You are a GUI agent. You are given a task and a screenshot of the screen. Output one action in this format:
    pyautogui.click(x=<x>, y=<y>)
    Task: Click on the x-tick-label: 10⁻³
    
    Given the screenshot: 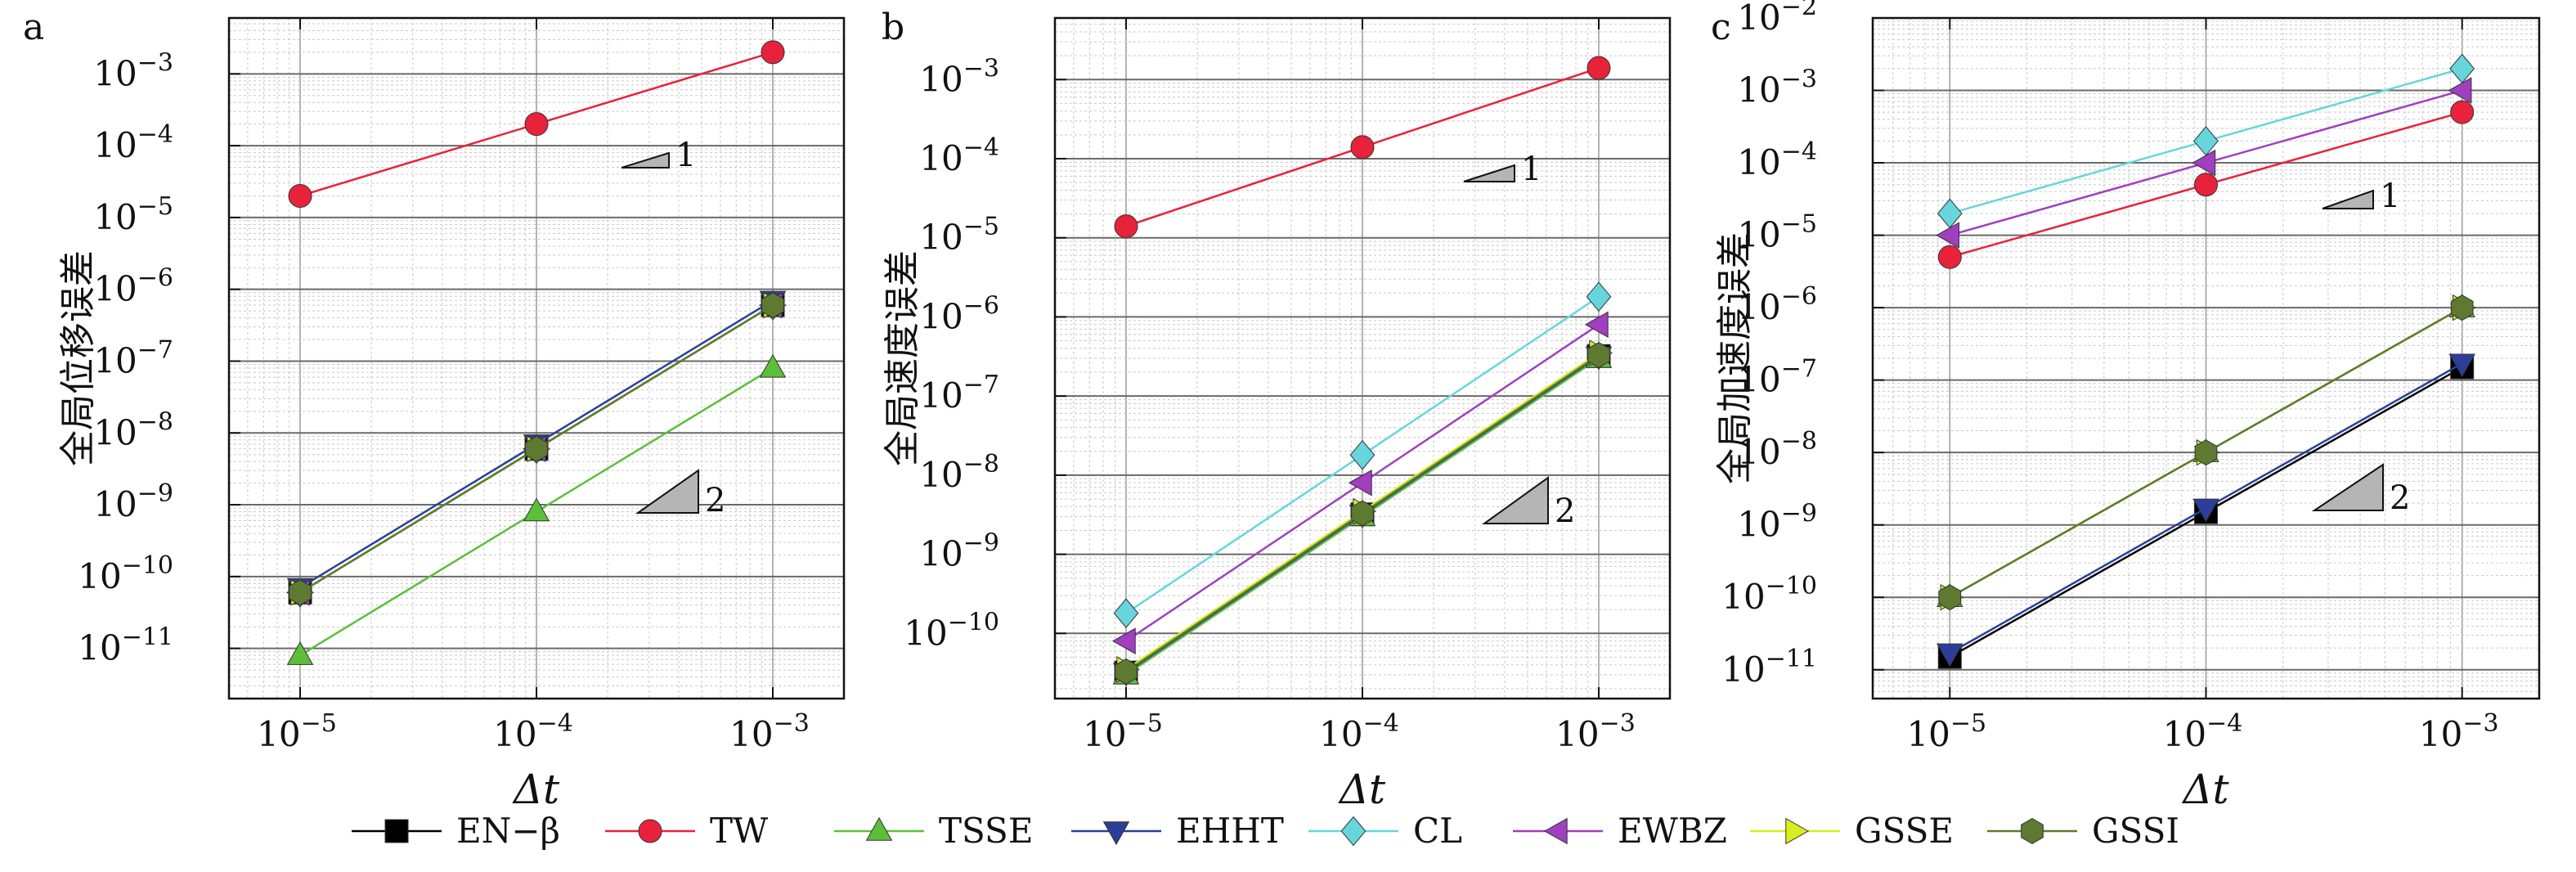 What is the action you would take?
    pyautogui.click(x=2459, y=731)
    